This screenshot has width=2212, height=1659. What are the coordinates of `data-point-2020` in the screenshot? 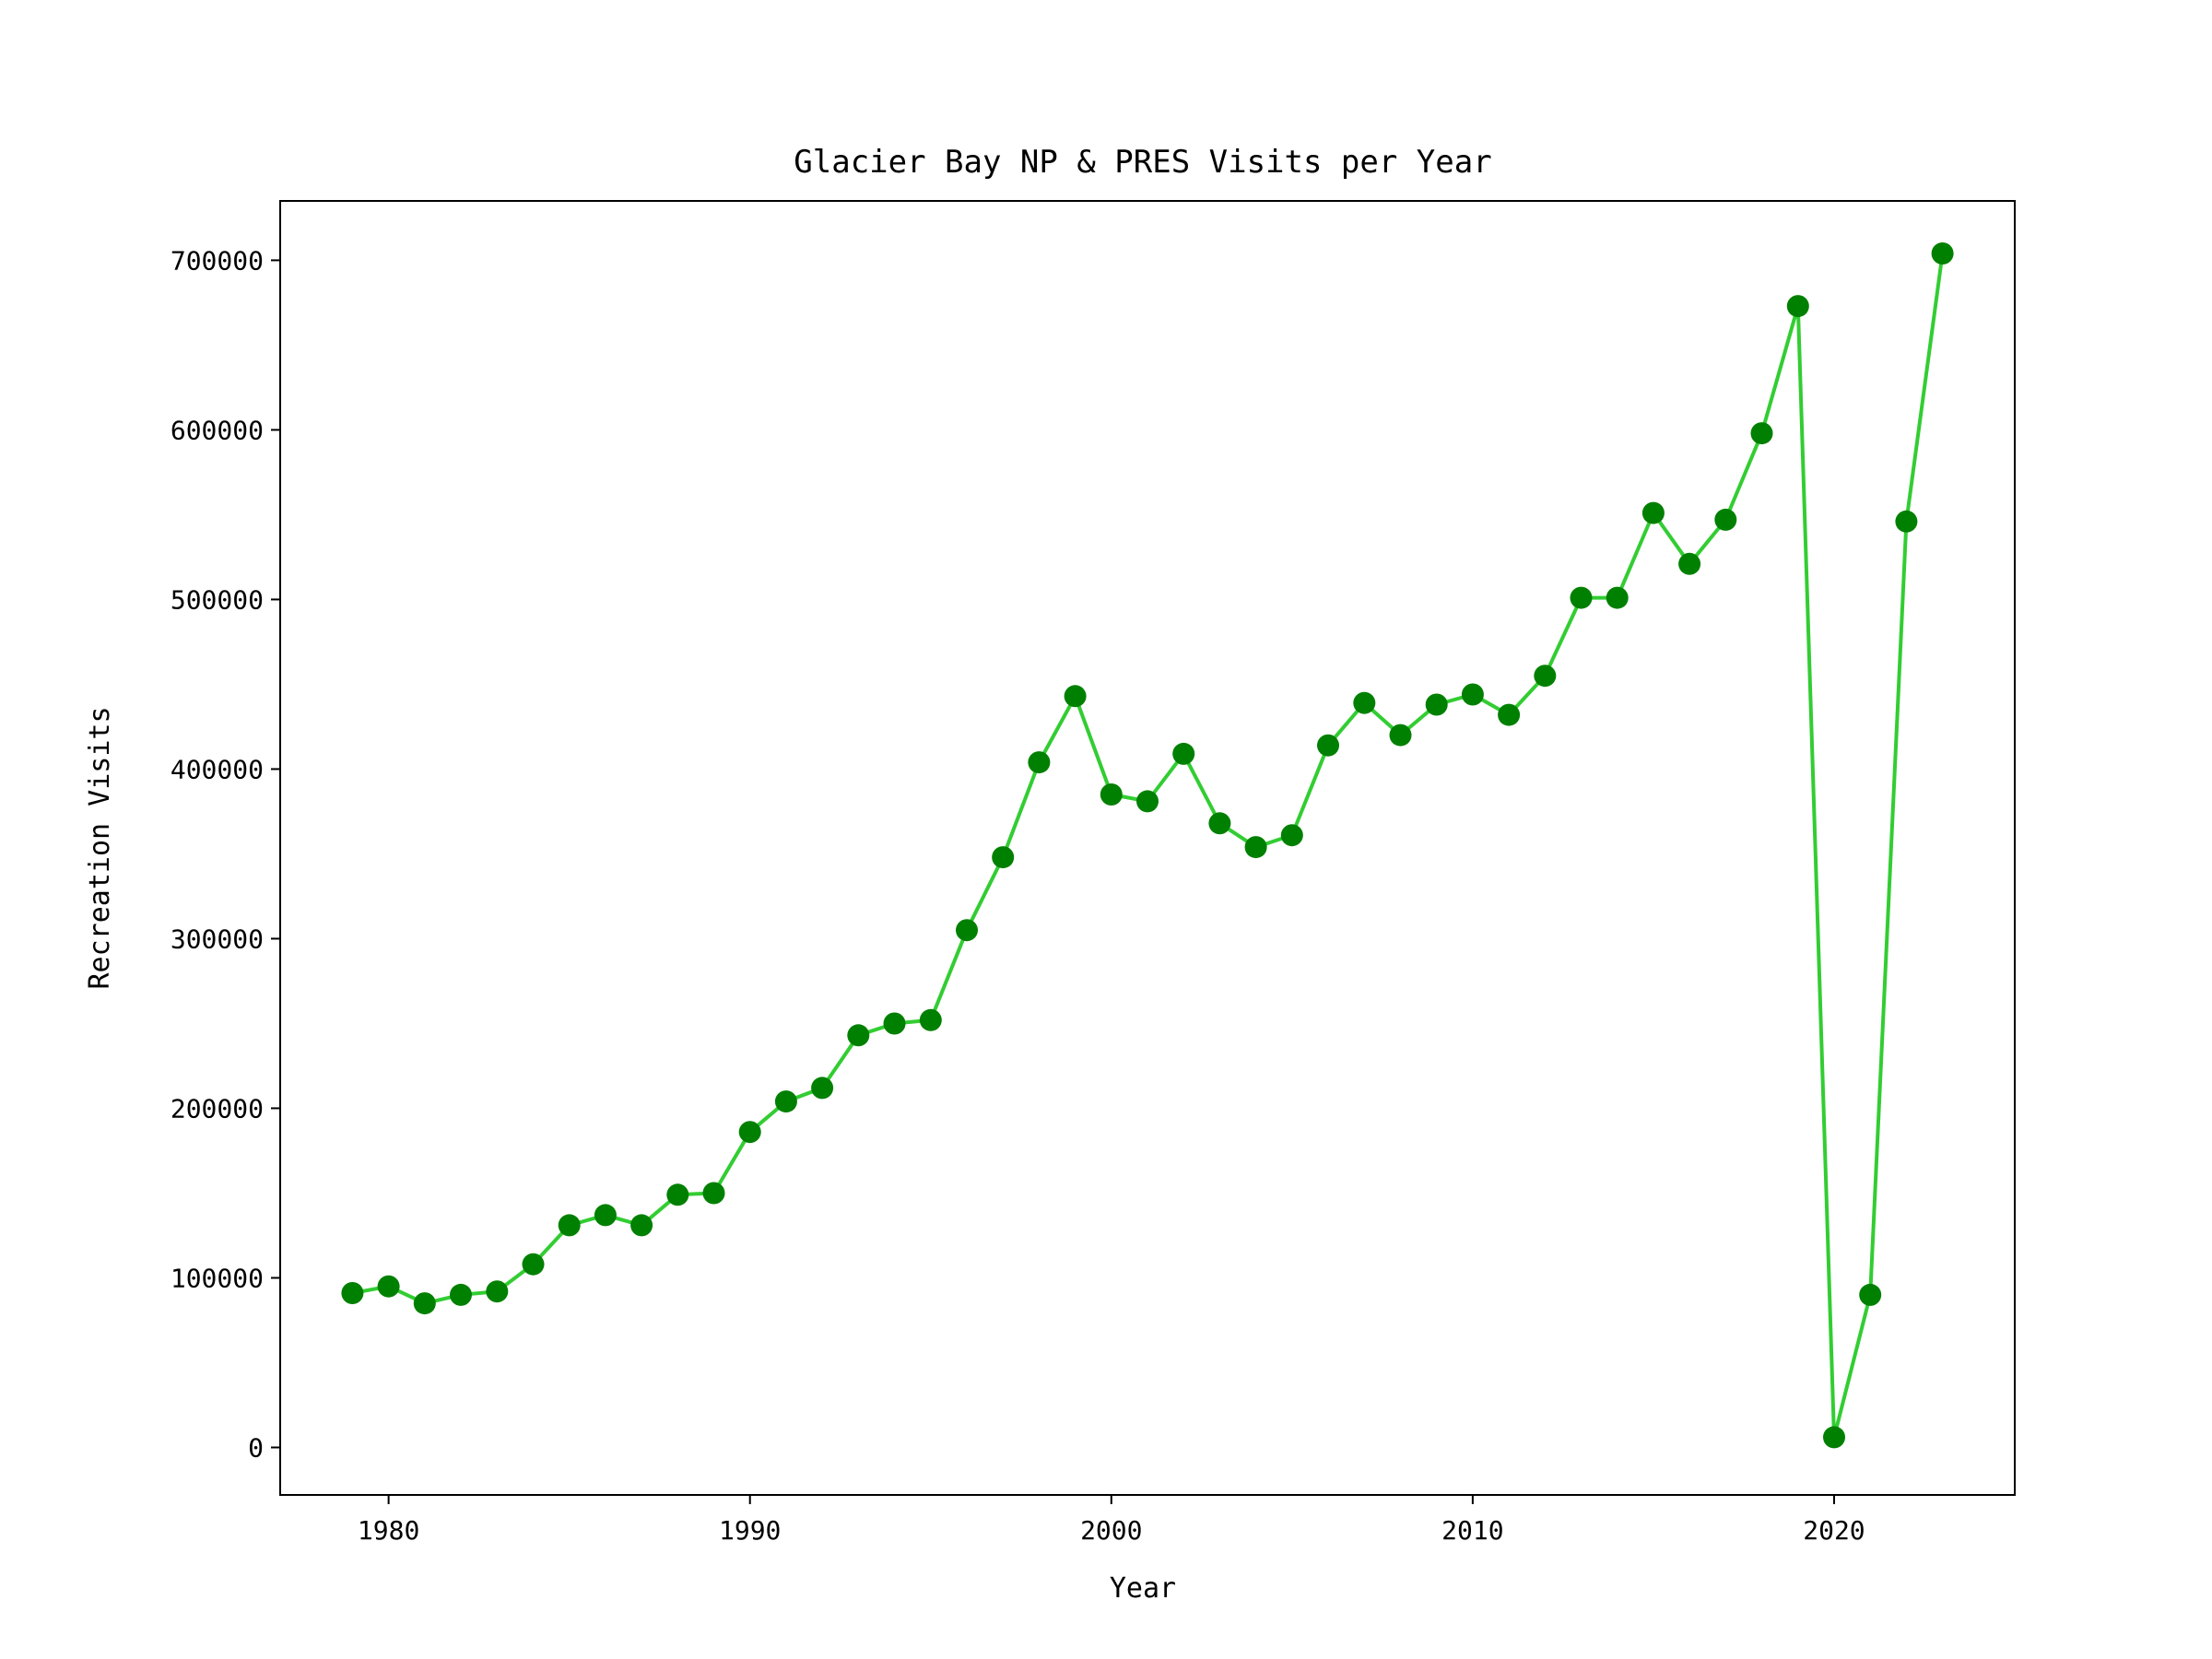 It's located at (1834, 1437).